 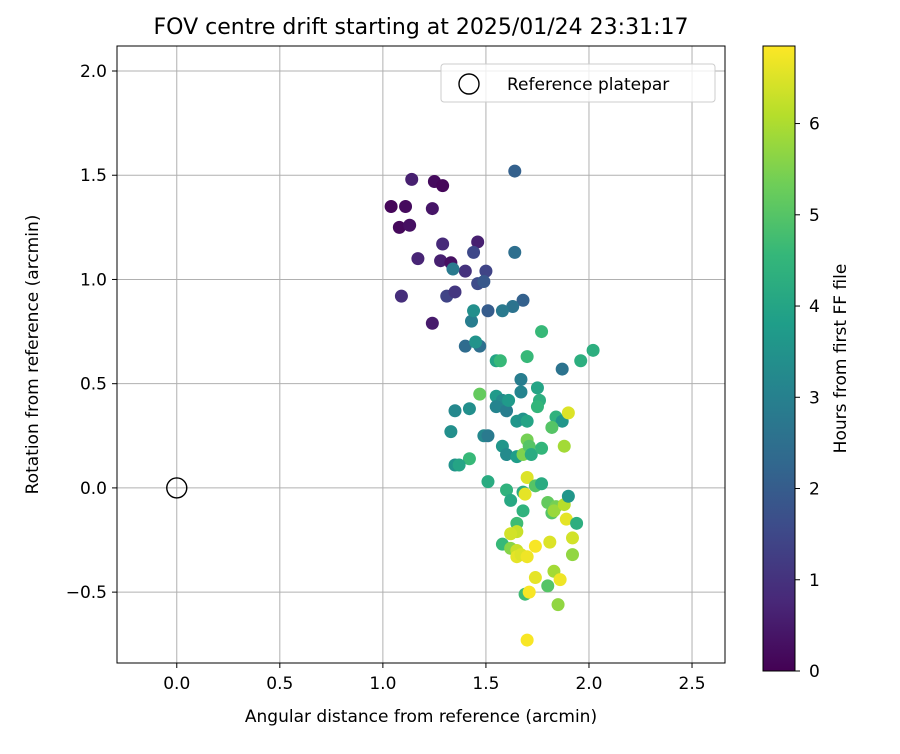 I want to click on legend-label: Reference platepar, so click(x=588, y=85).